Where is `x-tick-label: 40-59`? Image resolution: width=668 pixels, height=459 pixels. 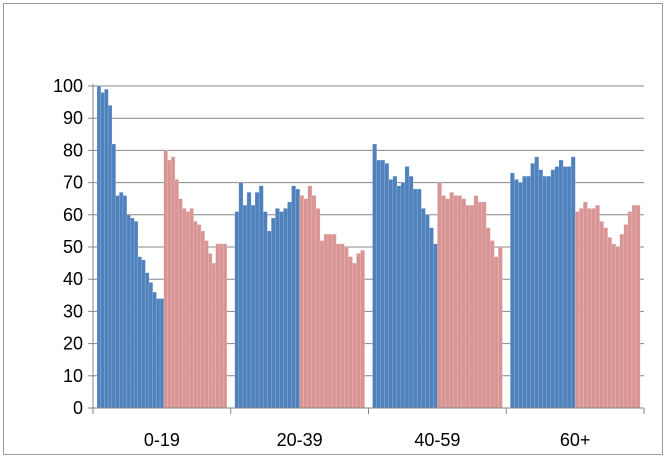 x-tick-label: 40-59 is located at coordinates (437, 440).